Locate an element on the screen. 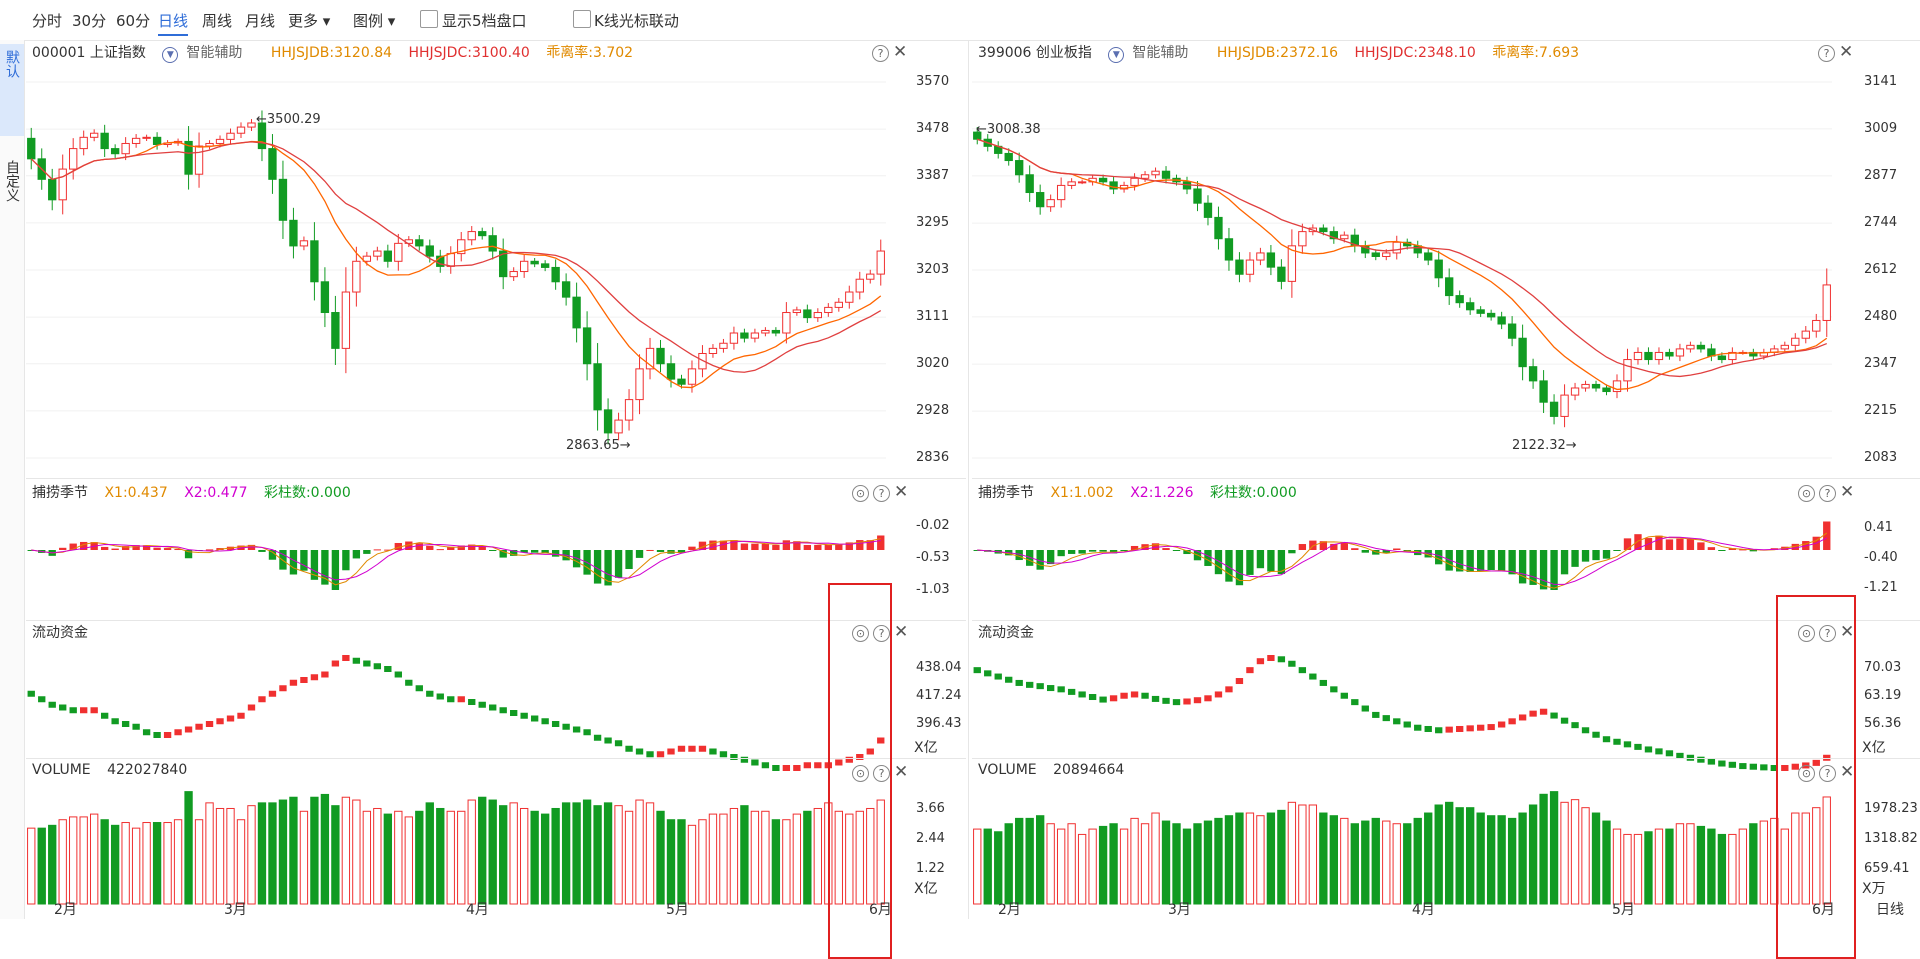 The height and width of the screenshot is (959, 1920). period-tab-30min: 30分 is located at coordinates (89, 21).